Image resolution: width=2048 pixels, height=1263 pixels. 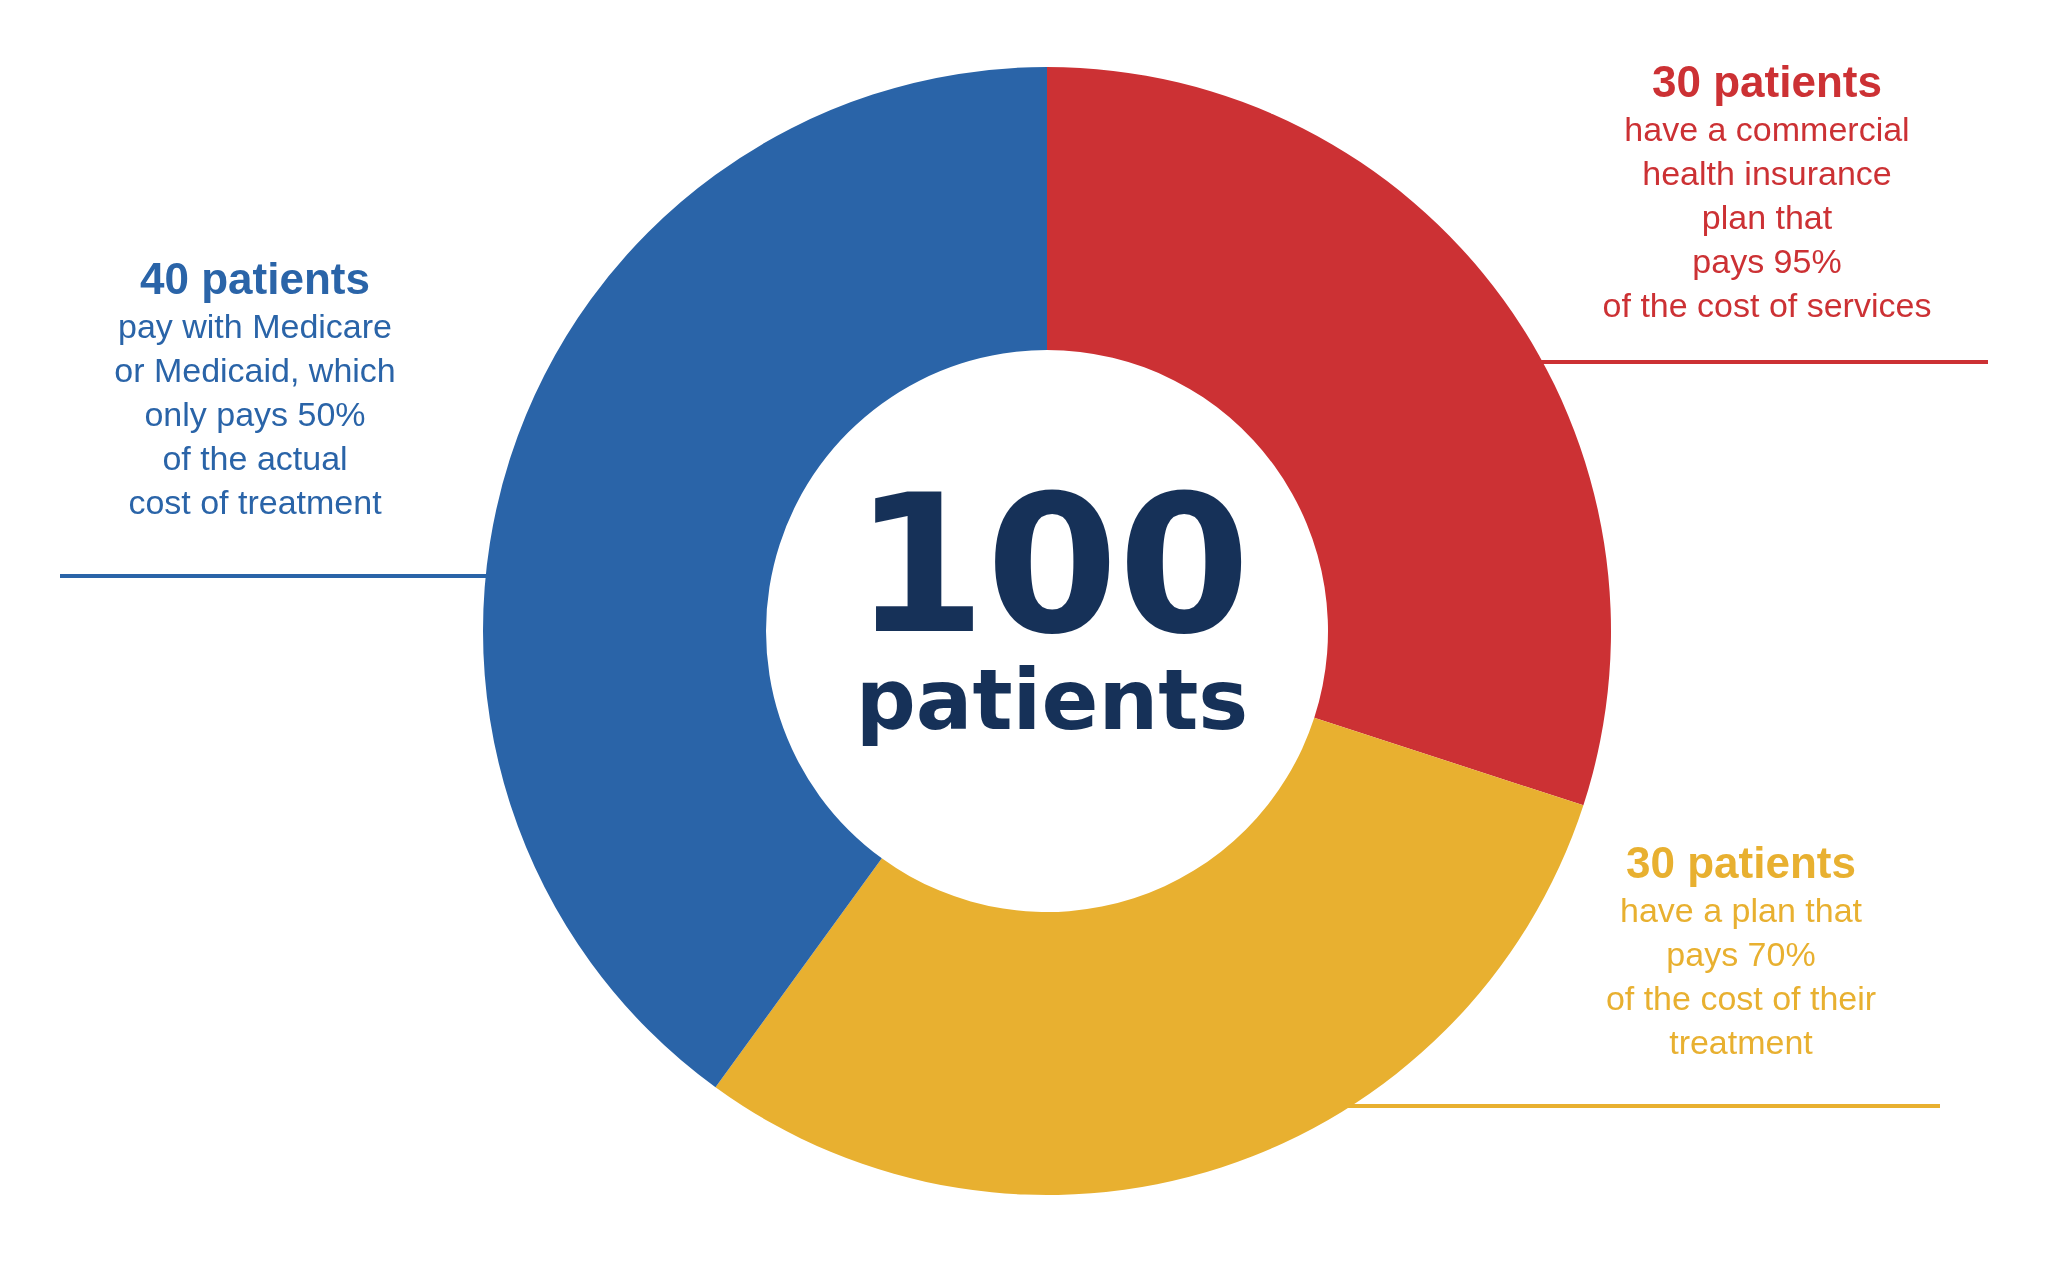 I want to click on text: 100 patients, so click(x=1052, y=601).